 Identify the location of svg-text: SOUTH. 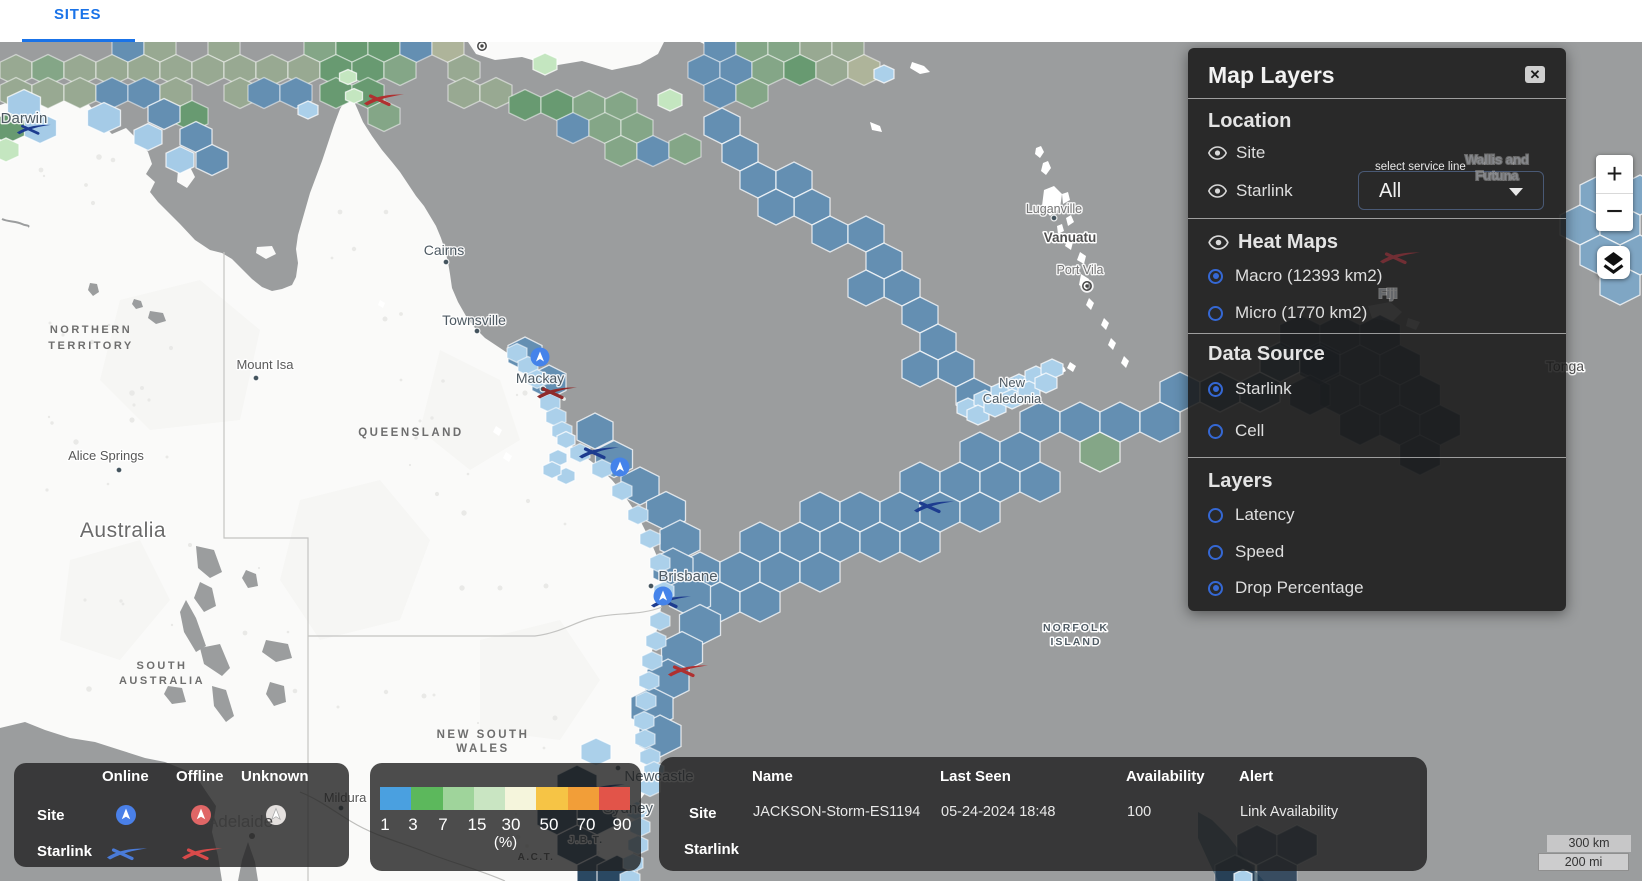
(162, 666).